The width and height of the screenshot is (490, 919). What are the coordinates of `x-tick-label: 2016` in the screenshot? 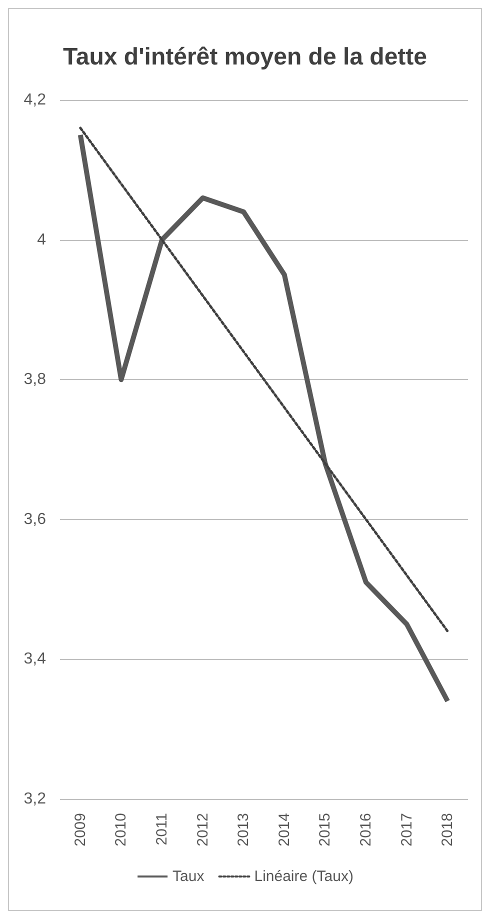 It's located at (366, 829).